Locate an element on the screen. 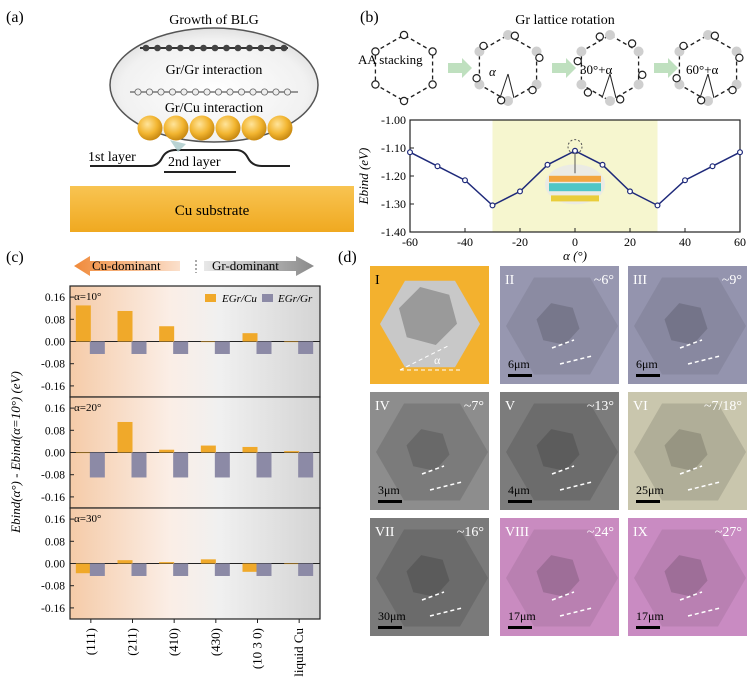 The image size is (756, 683). legend-label-gr-cu: EGr/Cu is located at coordinates (239, 299).